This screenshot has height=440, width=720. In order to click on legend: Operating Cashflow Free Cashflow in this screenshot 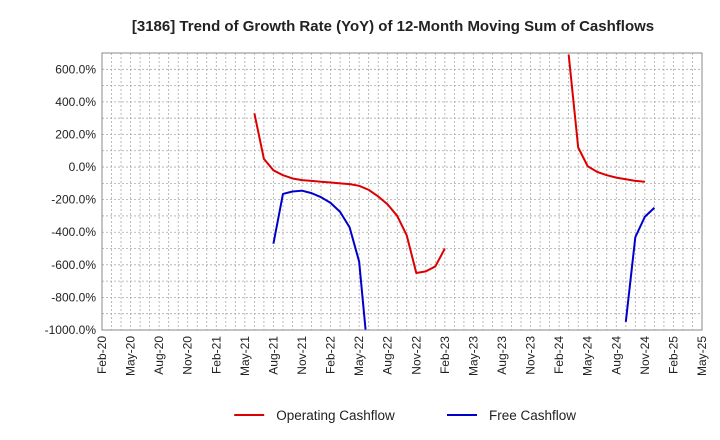, I will do `click(405, 415)`.